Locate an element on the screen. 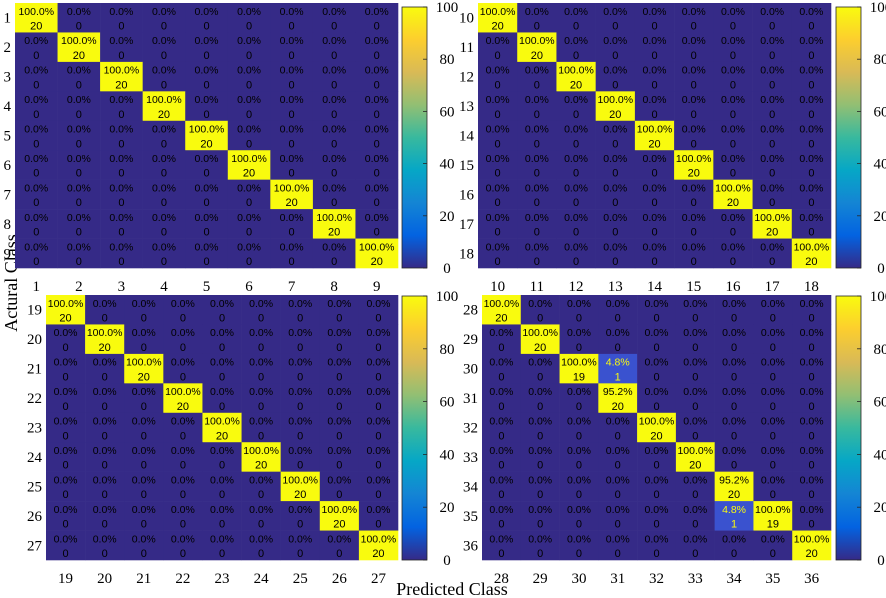 The width and height of the screenshot is (886, 598). column-tick-label: 3 is located at coordinates (122, 287).